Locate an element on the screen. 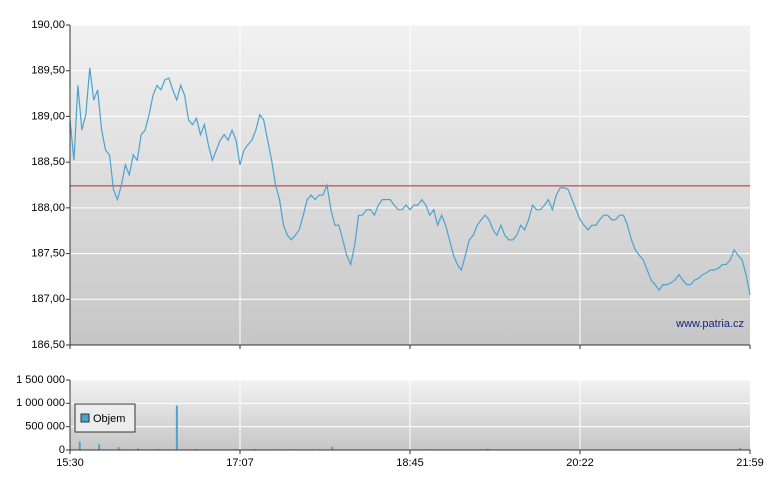 The height and width of the screenshot is (490, 780). y-tick-label: 189,00 is located at coordinates (48, 116).